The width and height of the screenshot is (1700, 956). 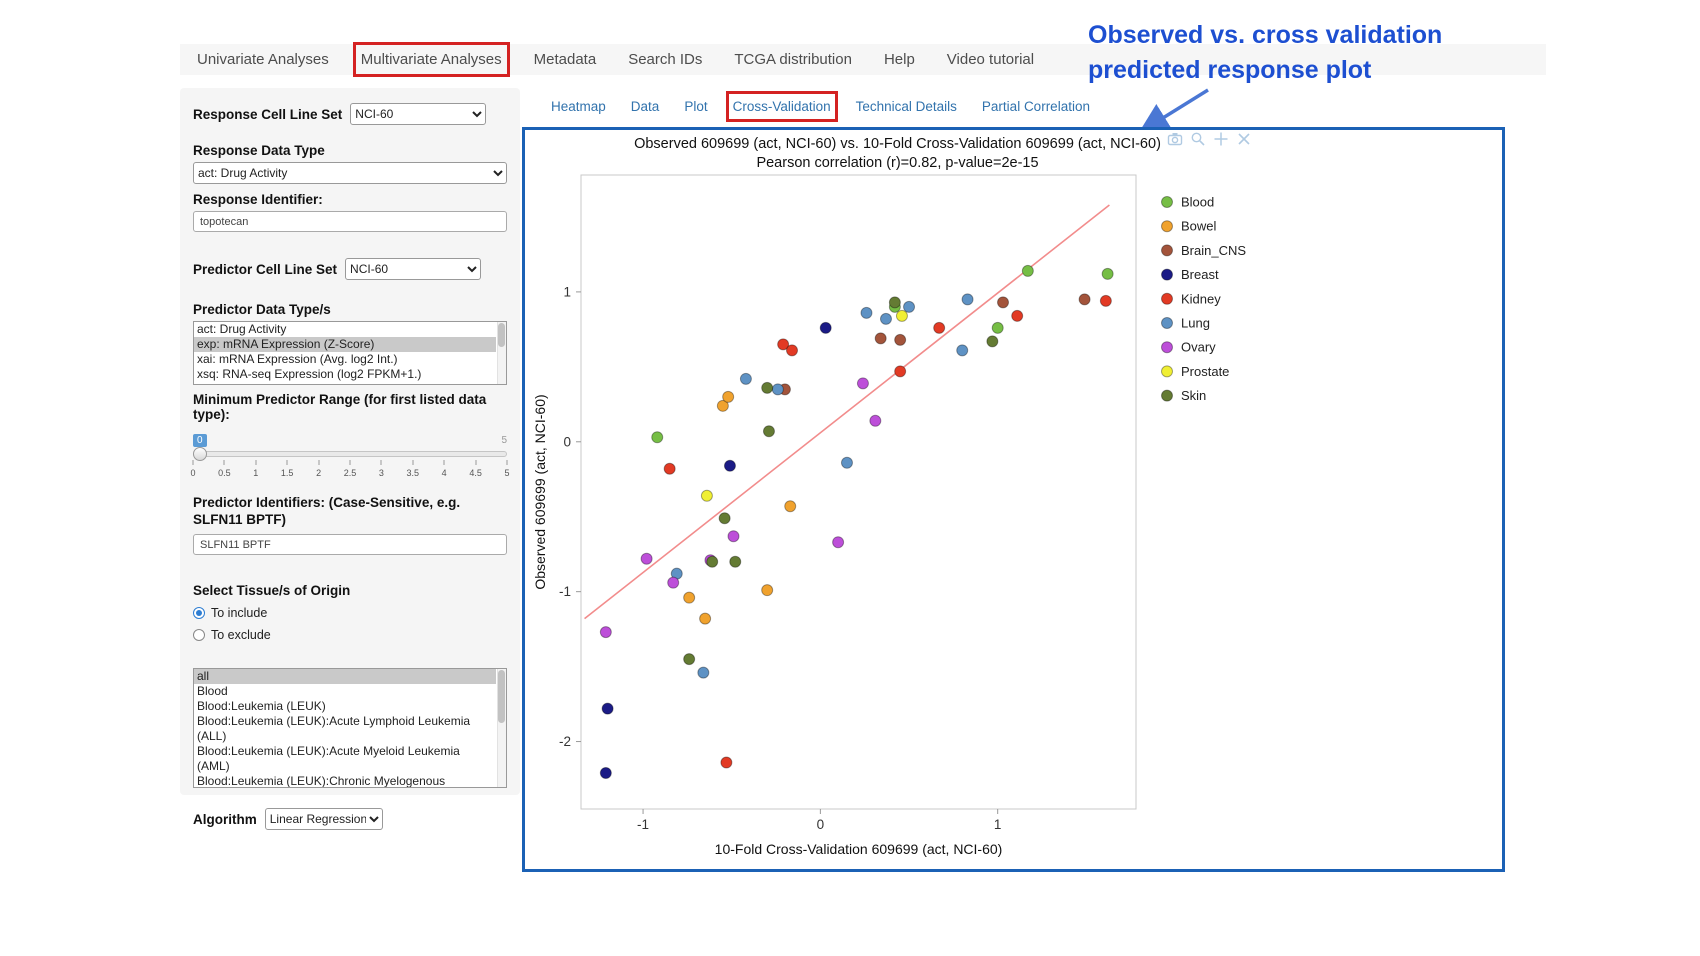 I want to click on response-cell-line-set-select: NCI-60, so click(x=418, y=114).